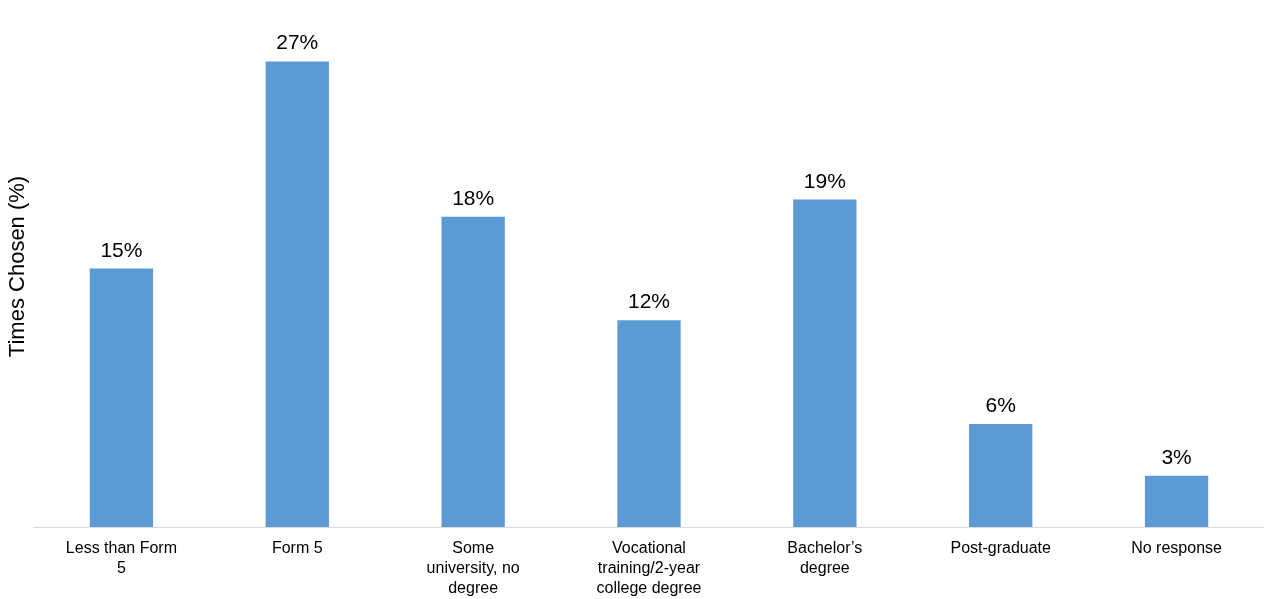 This screenshot has width=1274, height=599. What do you see at coordinates (1177, 547) in the screenshot?
I see `x-tick-label: No response` at bounding box center [1177, 547].